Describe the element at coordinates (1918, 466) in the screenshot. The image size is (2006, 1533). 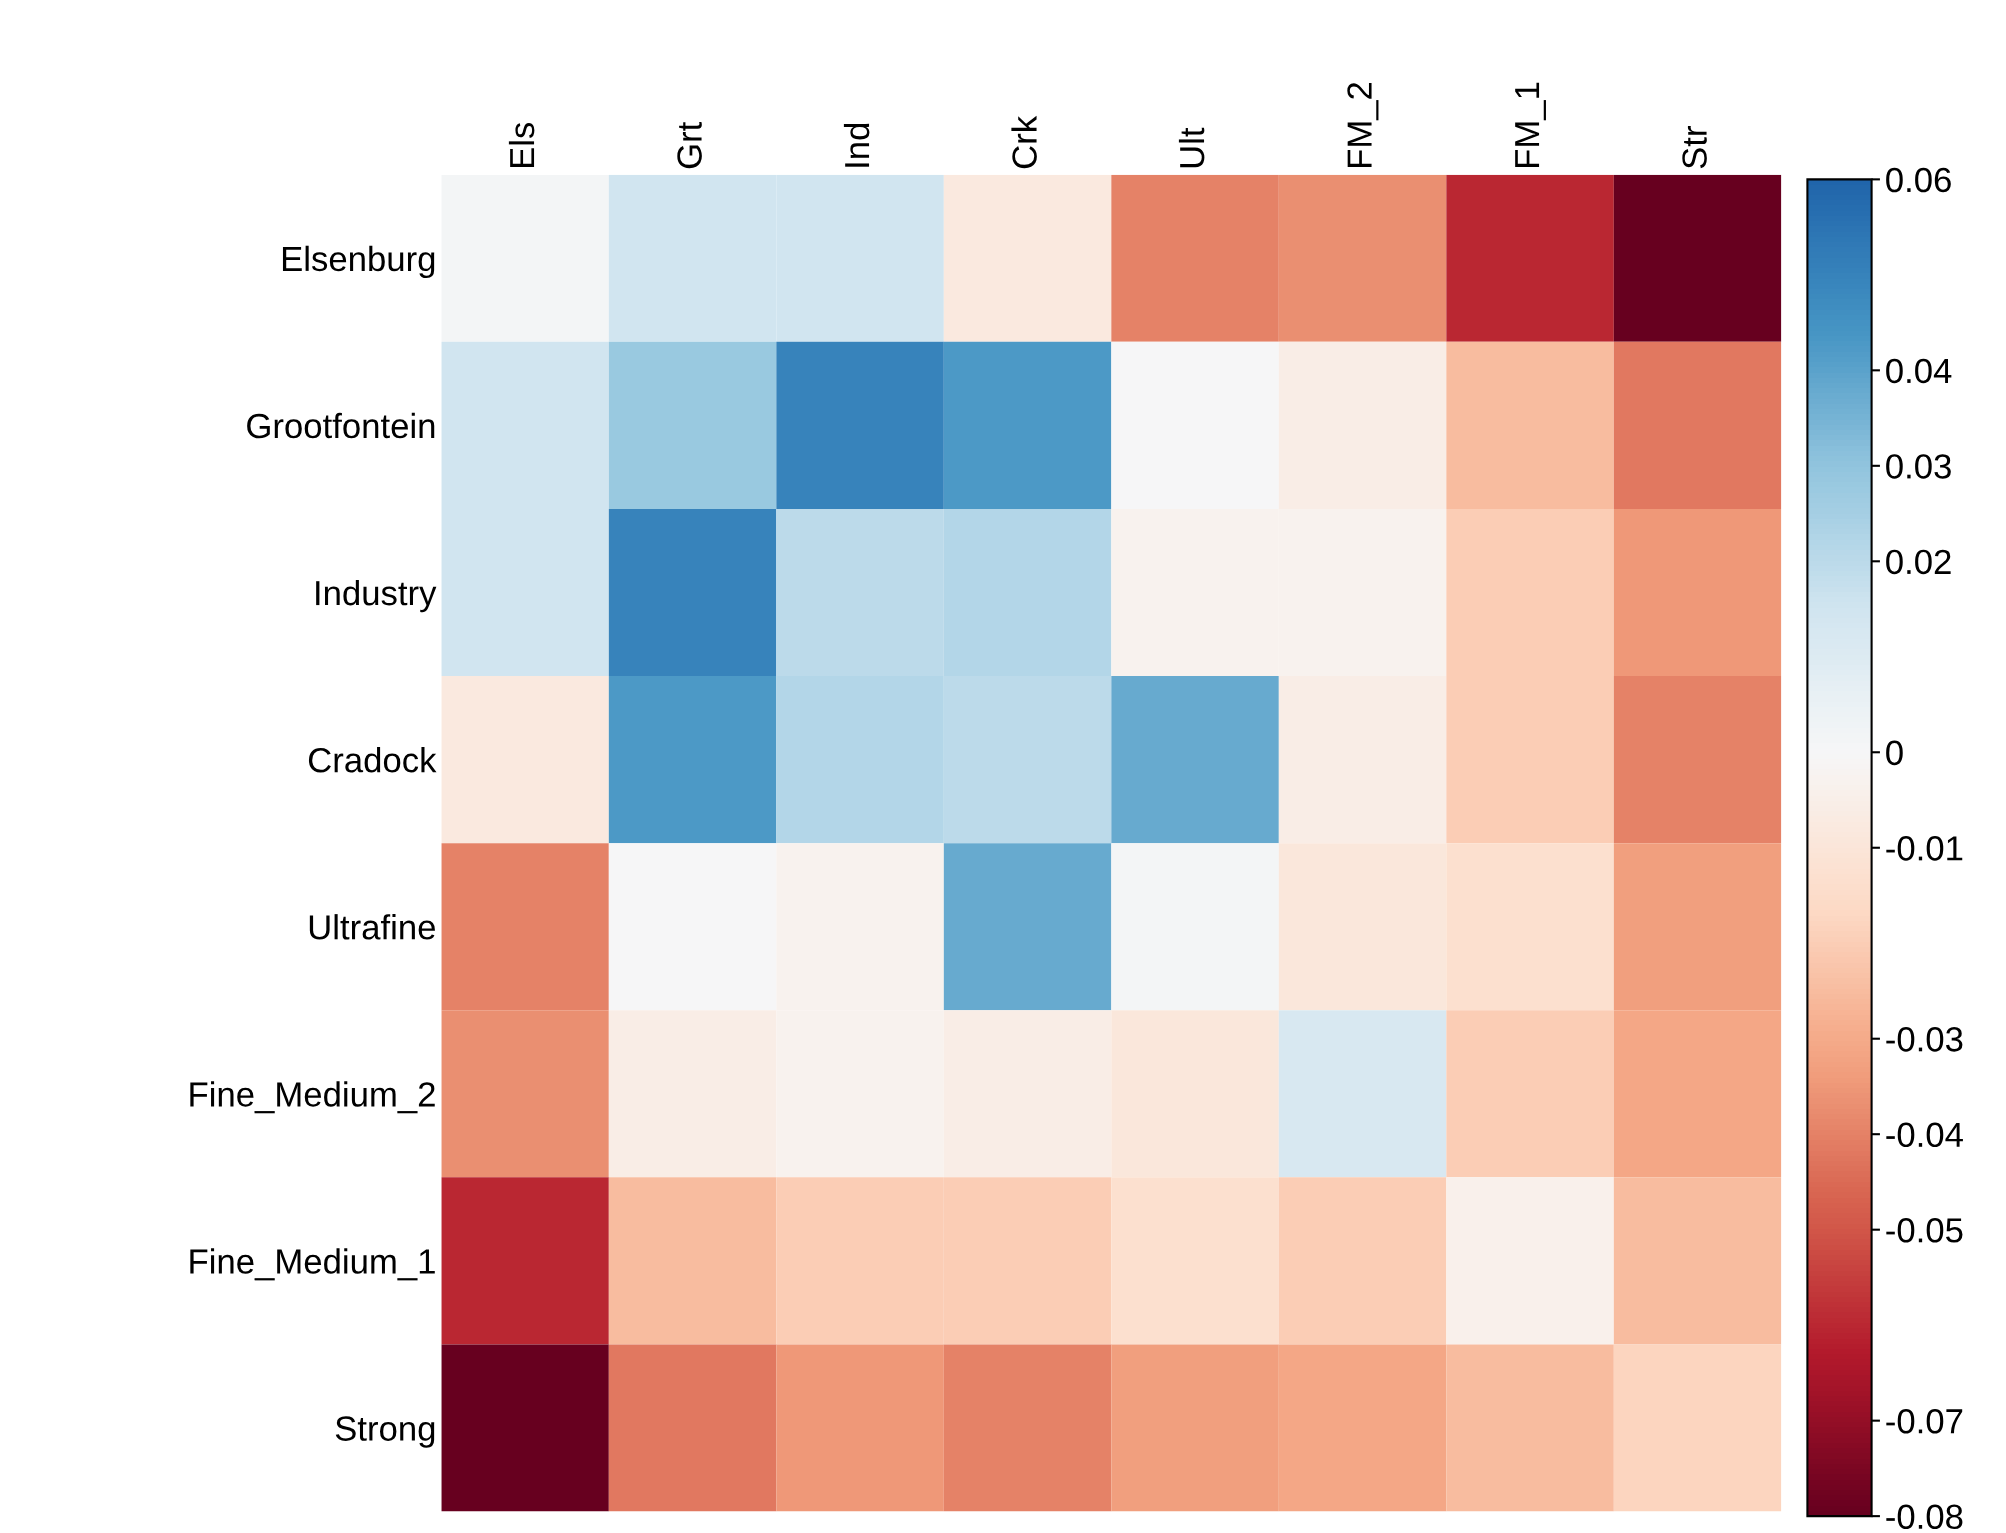
I see `color-bar-label: 0.03` at that location.